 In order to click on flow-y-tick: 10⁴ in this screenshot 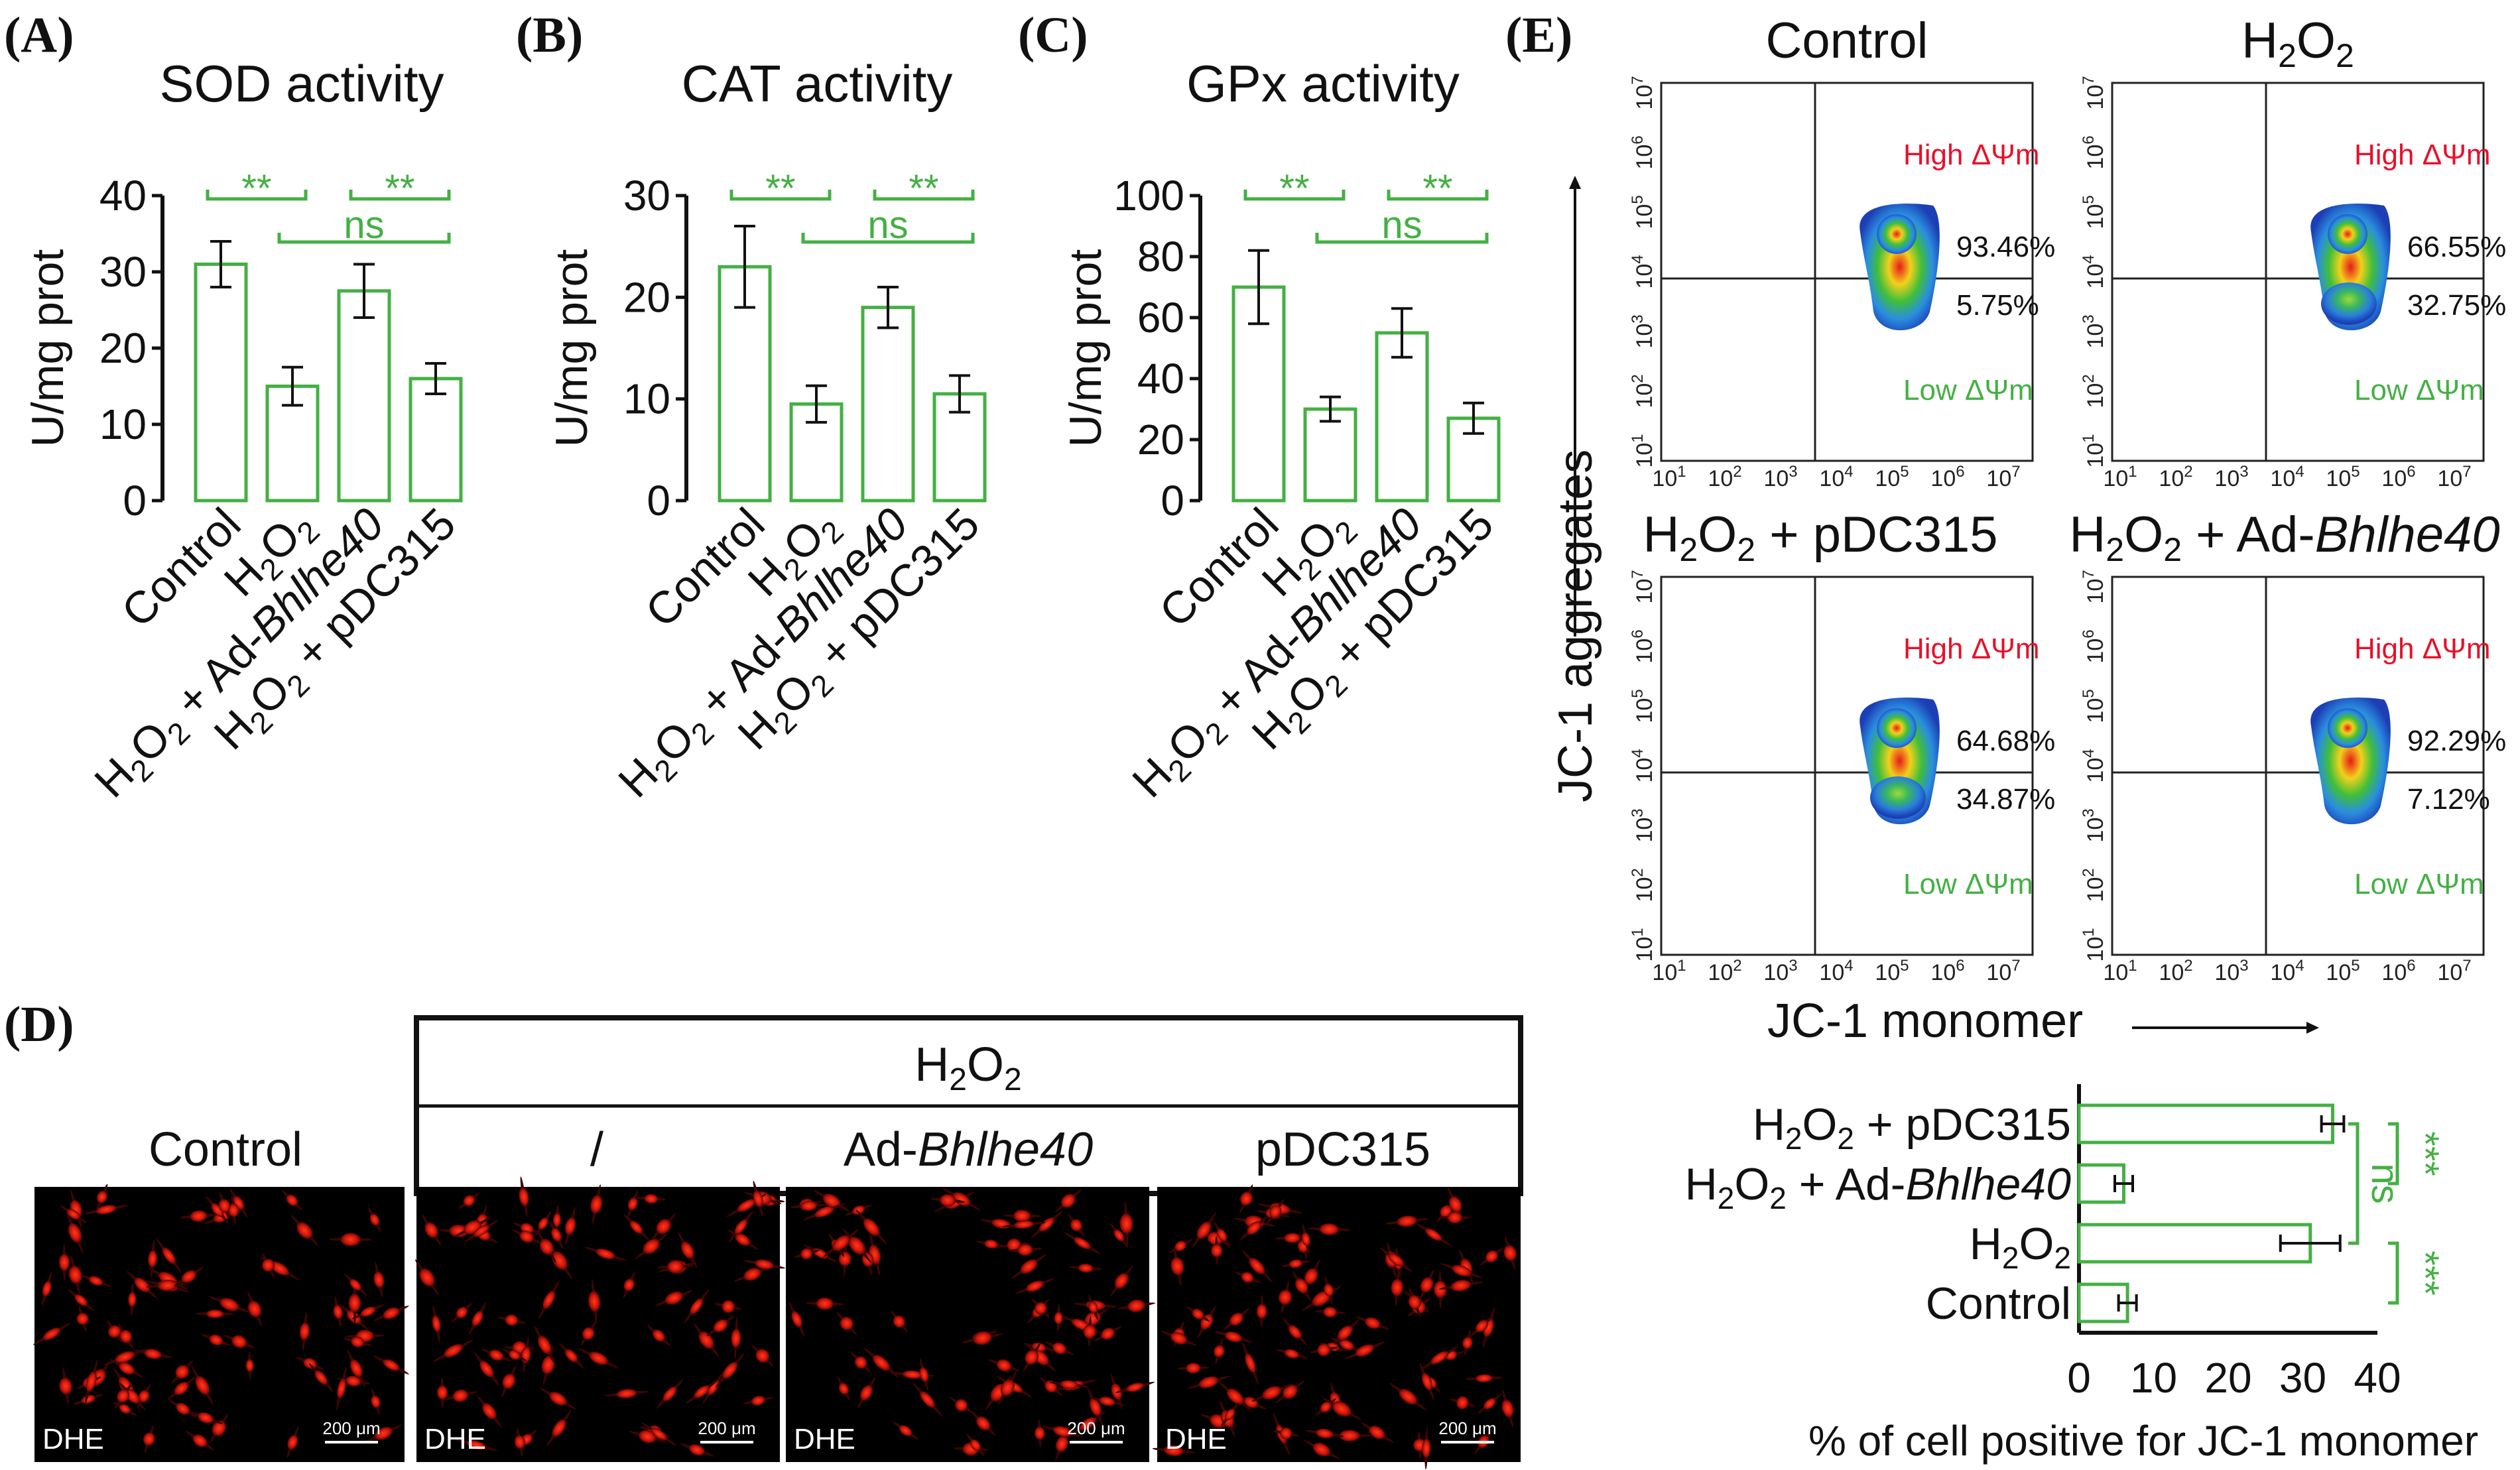, I will do `click(2094, 272)`.